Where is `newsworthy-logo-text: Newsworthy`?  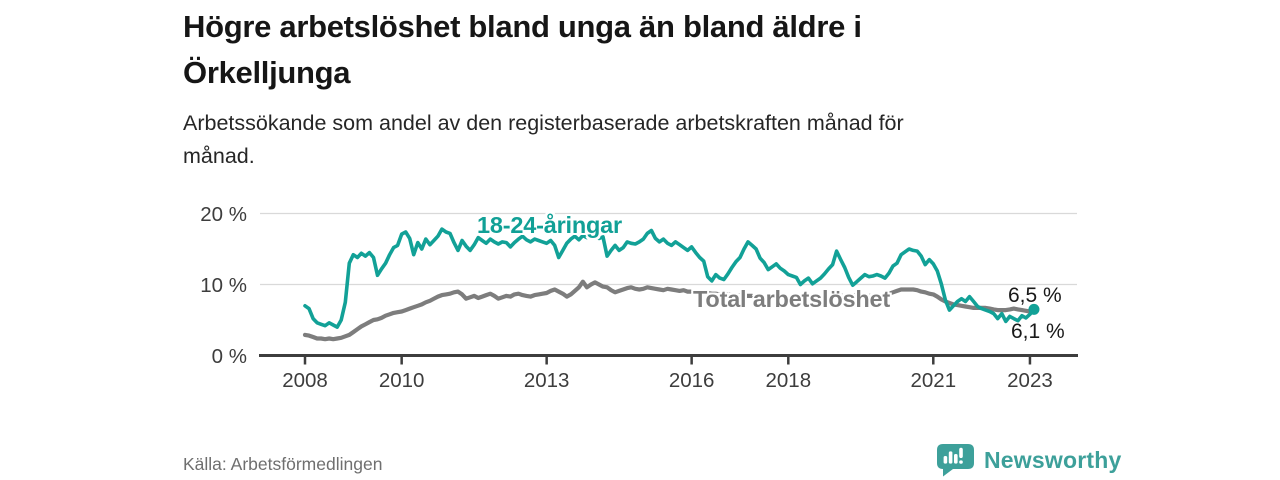
newsworthy-logo-text: Newsworthy is located at coordinates (1053, 459).